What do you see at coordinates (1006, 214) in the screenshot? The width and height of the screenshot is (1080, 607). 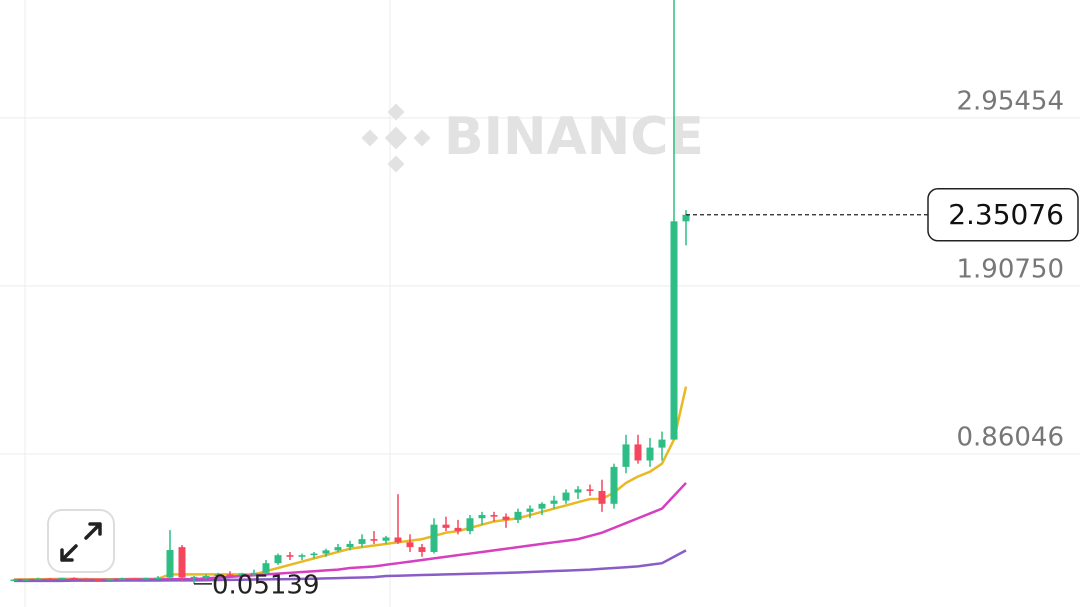 I see `price-label: 2.35076` at bounding box center [1006, 214].